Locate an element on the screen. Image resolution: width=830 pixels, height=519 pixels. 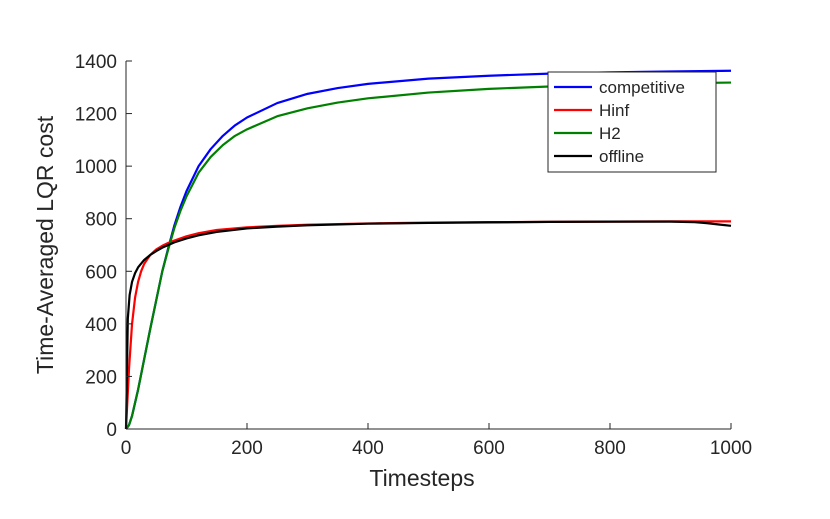
legend-label-hinf: Hinf is located at coordinates (614, 110).